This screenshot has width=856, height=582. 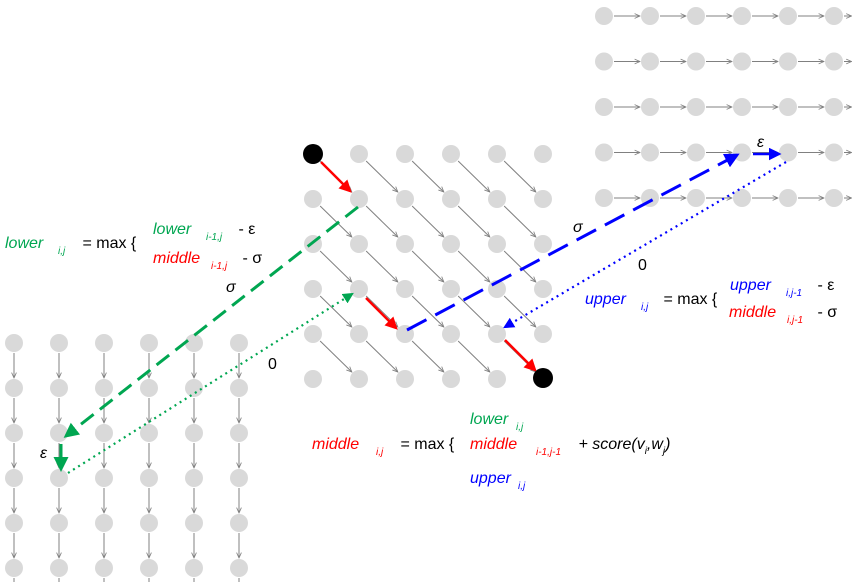 I want to click on lower-formula-term2: middle, so click(x=176, y=258).